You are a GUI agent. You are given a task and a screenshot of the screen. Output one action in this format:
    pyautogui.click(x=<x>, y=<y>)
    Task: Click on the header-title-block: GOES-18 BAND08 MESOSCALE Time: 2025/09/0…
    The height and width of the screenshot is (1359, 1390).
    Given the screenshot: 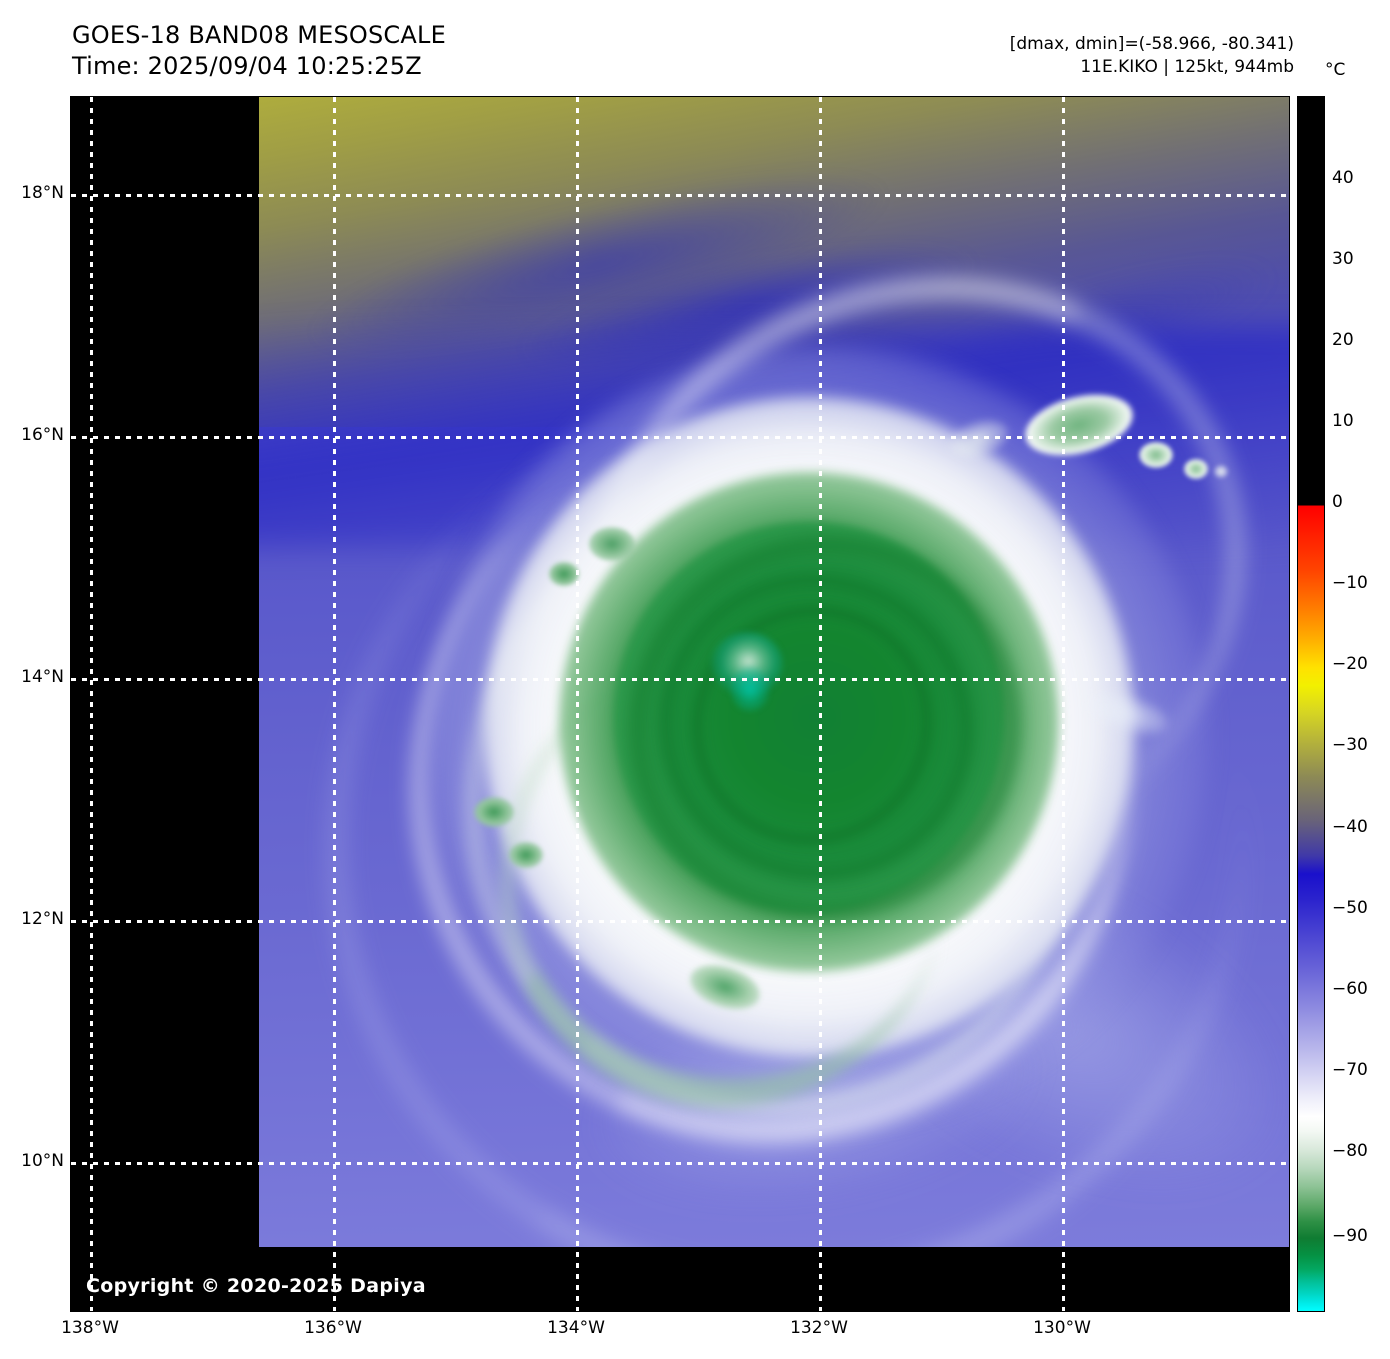 What is the action you would take?
    pyautogui.click(x=259, y=51)
    